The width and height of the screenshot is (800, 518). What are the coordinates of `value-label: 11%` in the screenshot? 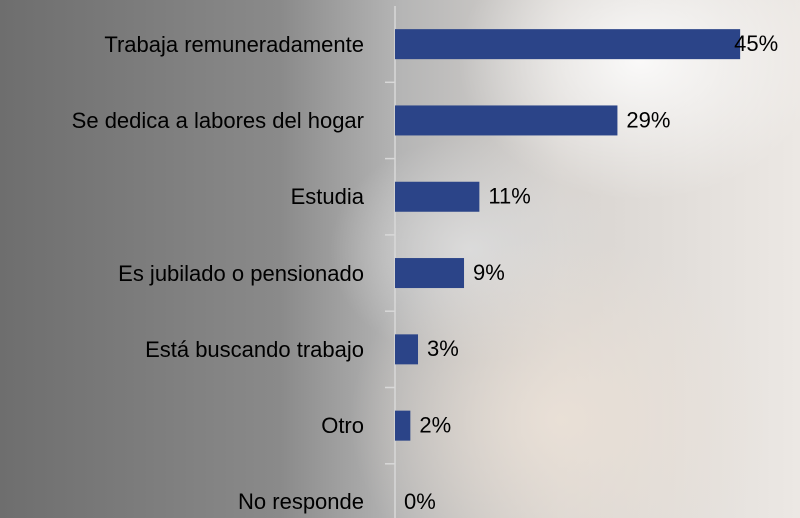 It's located at (509, 196).